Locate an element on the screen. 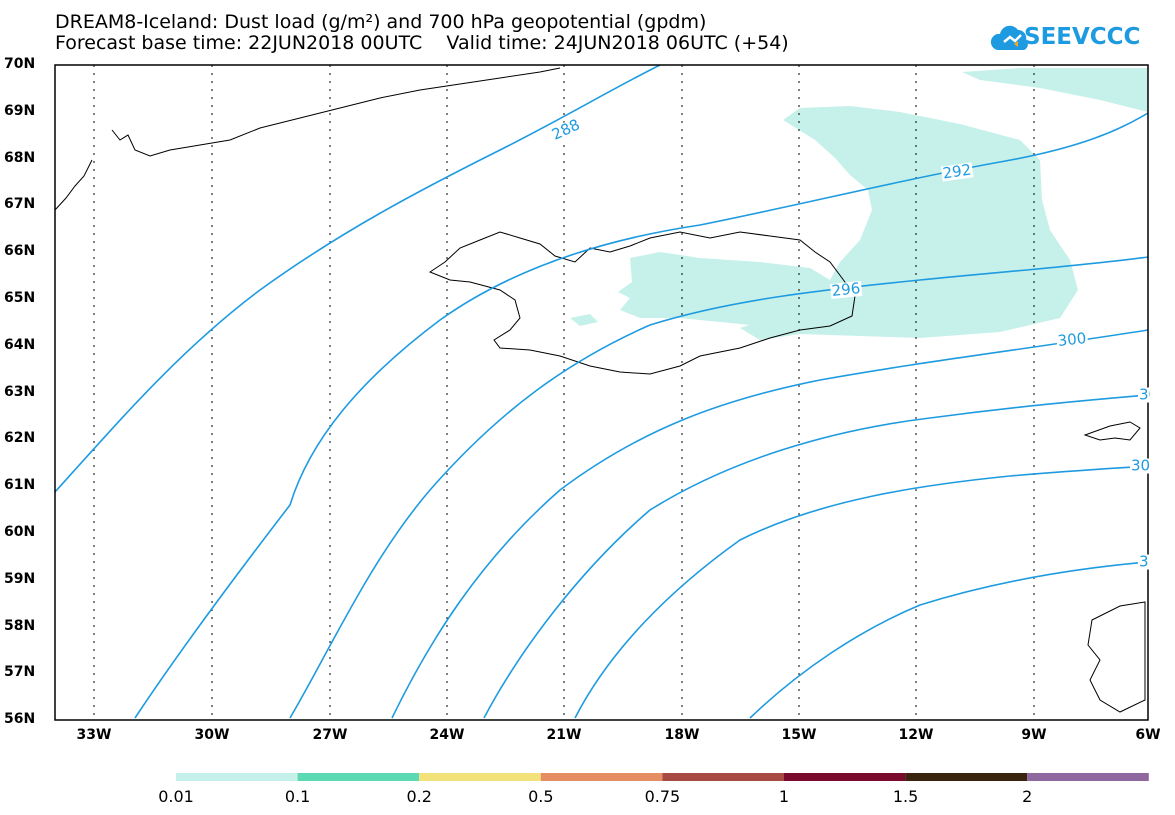 The image size is (1175, 815). lon-label: 9W is located at coordinates (1034, 735).